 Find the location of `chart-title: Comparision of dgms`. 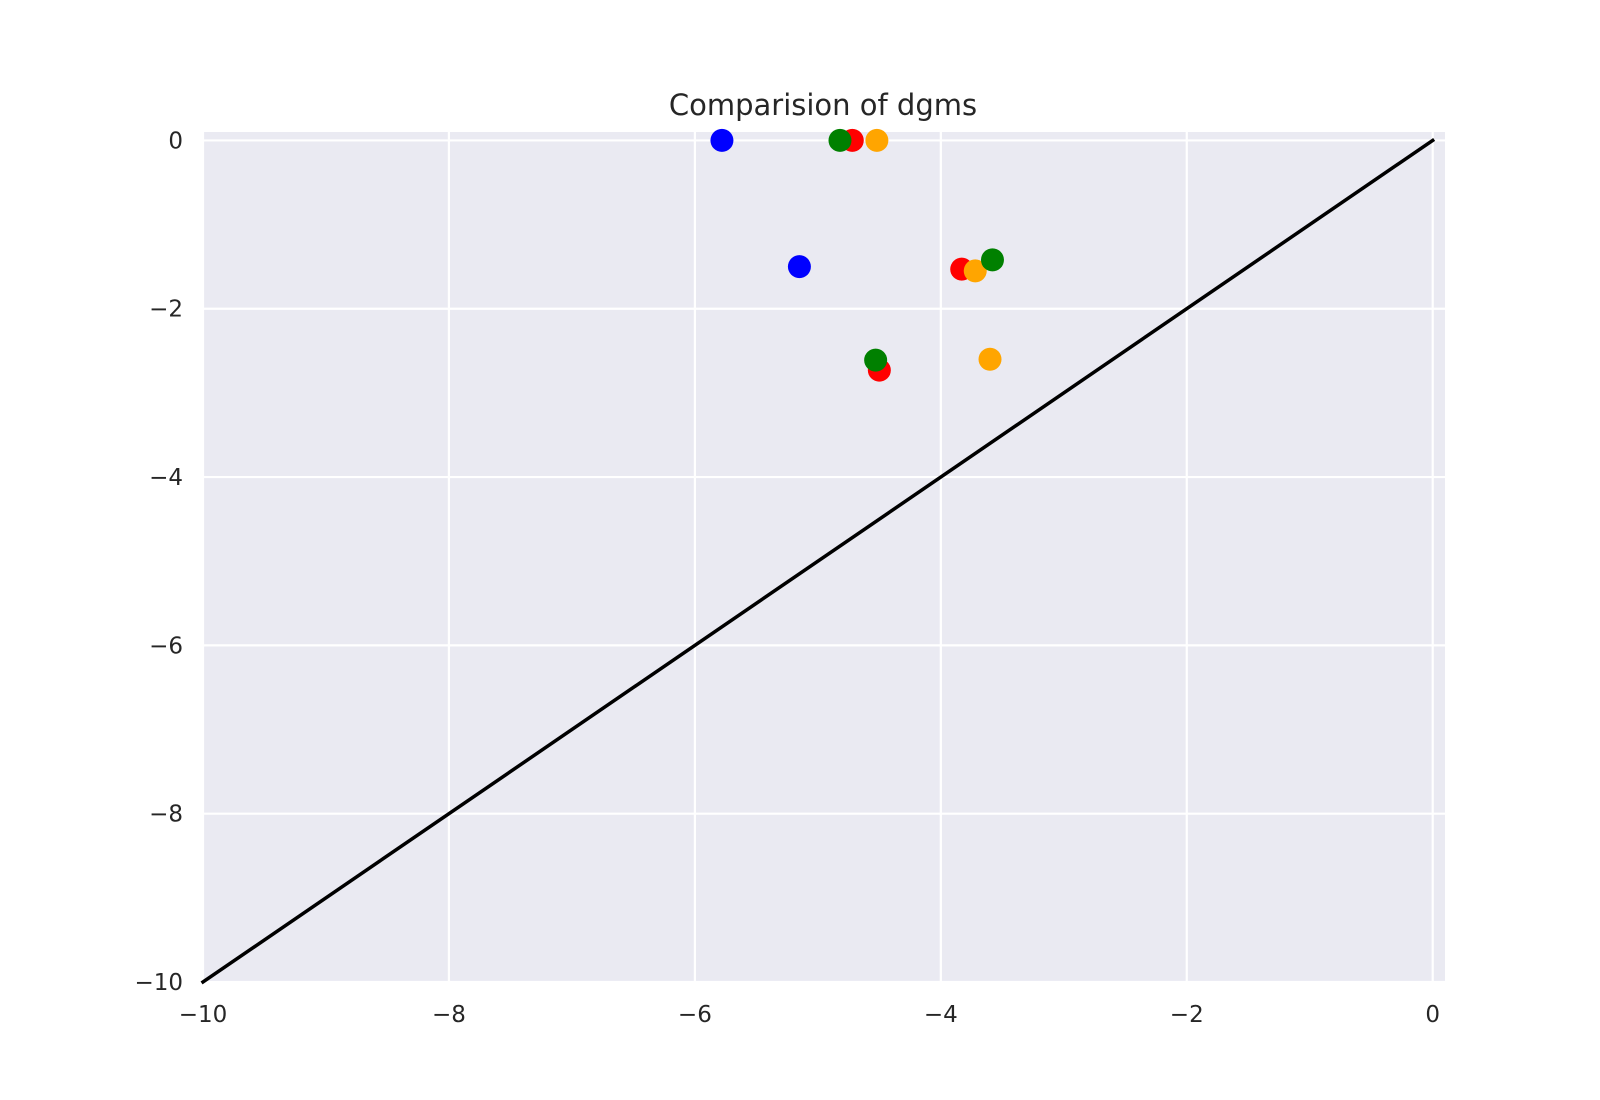

chart-title: Comparision of dgms is located at coordinates (823, 105).